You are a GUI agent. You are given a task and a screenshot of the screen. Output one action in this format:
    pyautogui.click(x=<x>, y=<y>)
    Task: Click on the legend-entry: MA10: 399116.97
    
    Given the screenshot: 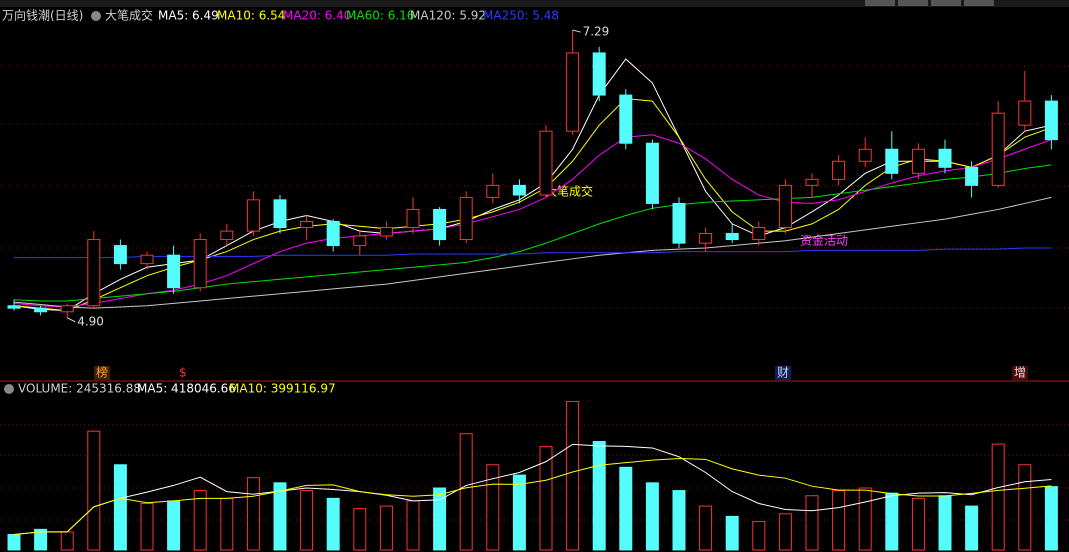 What is the action you would take?
    pyautogui.click(x=282, y=389)
    